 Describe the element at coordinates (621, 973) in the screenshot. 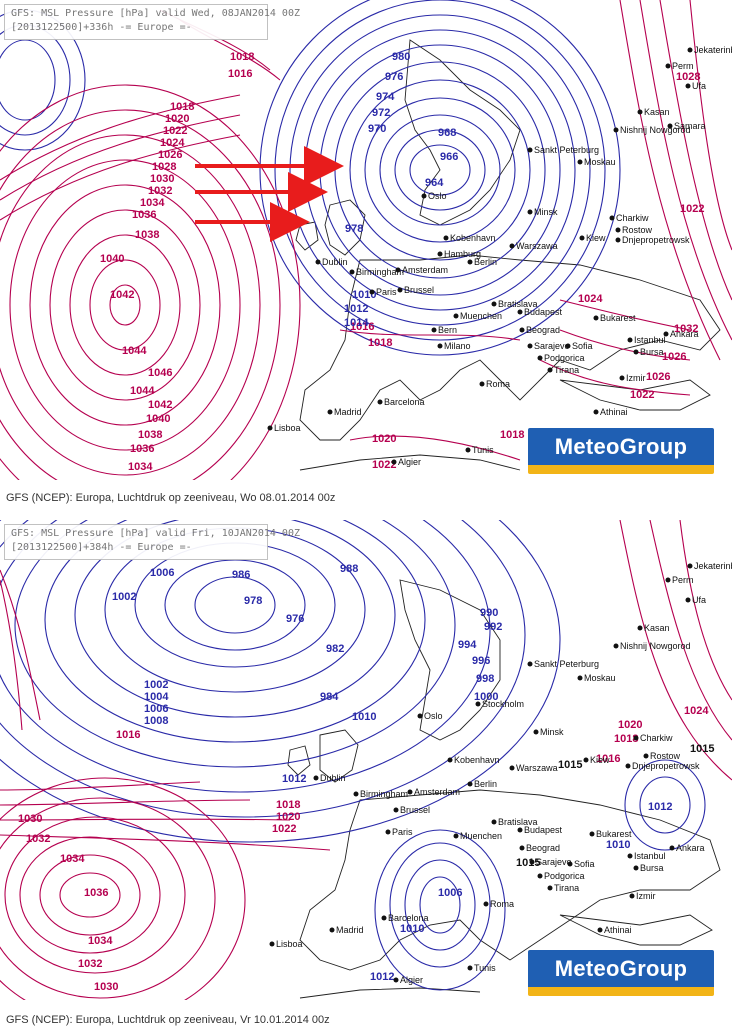

I see `meteogroup-logo: MeteoGroup` at that location.